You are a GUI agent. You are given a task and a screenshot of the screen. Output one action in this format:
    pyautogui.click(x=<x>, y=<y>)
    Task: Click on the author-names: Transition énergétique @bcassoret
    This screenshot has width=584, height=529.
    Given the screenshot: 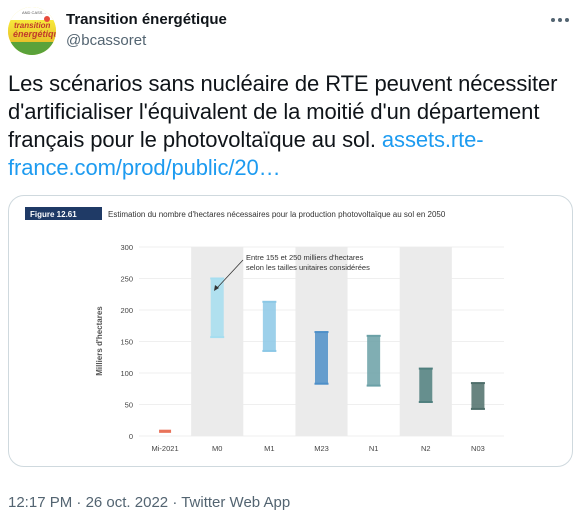 What is the action you would take?
    pyautogui.click(x=146, y=30)
    